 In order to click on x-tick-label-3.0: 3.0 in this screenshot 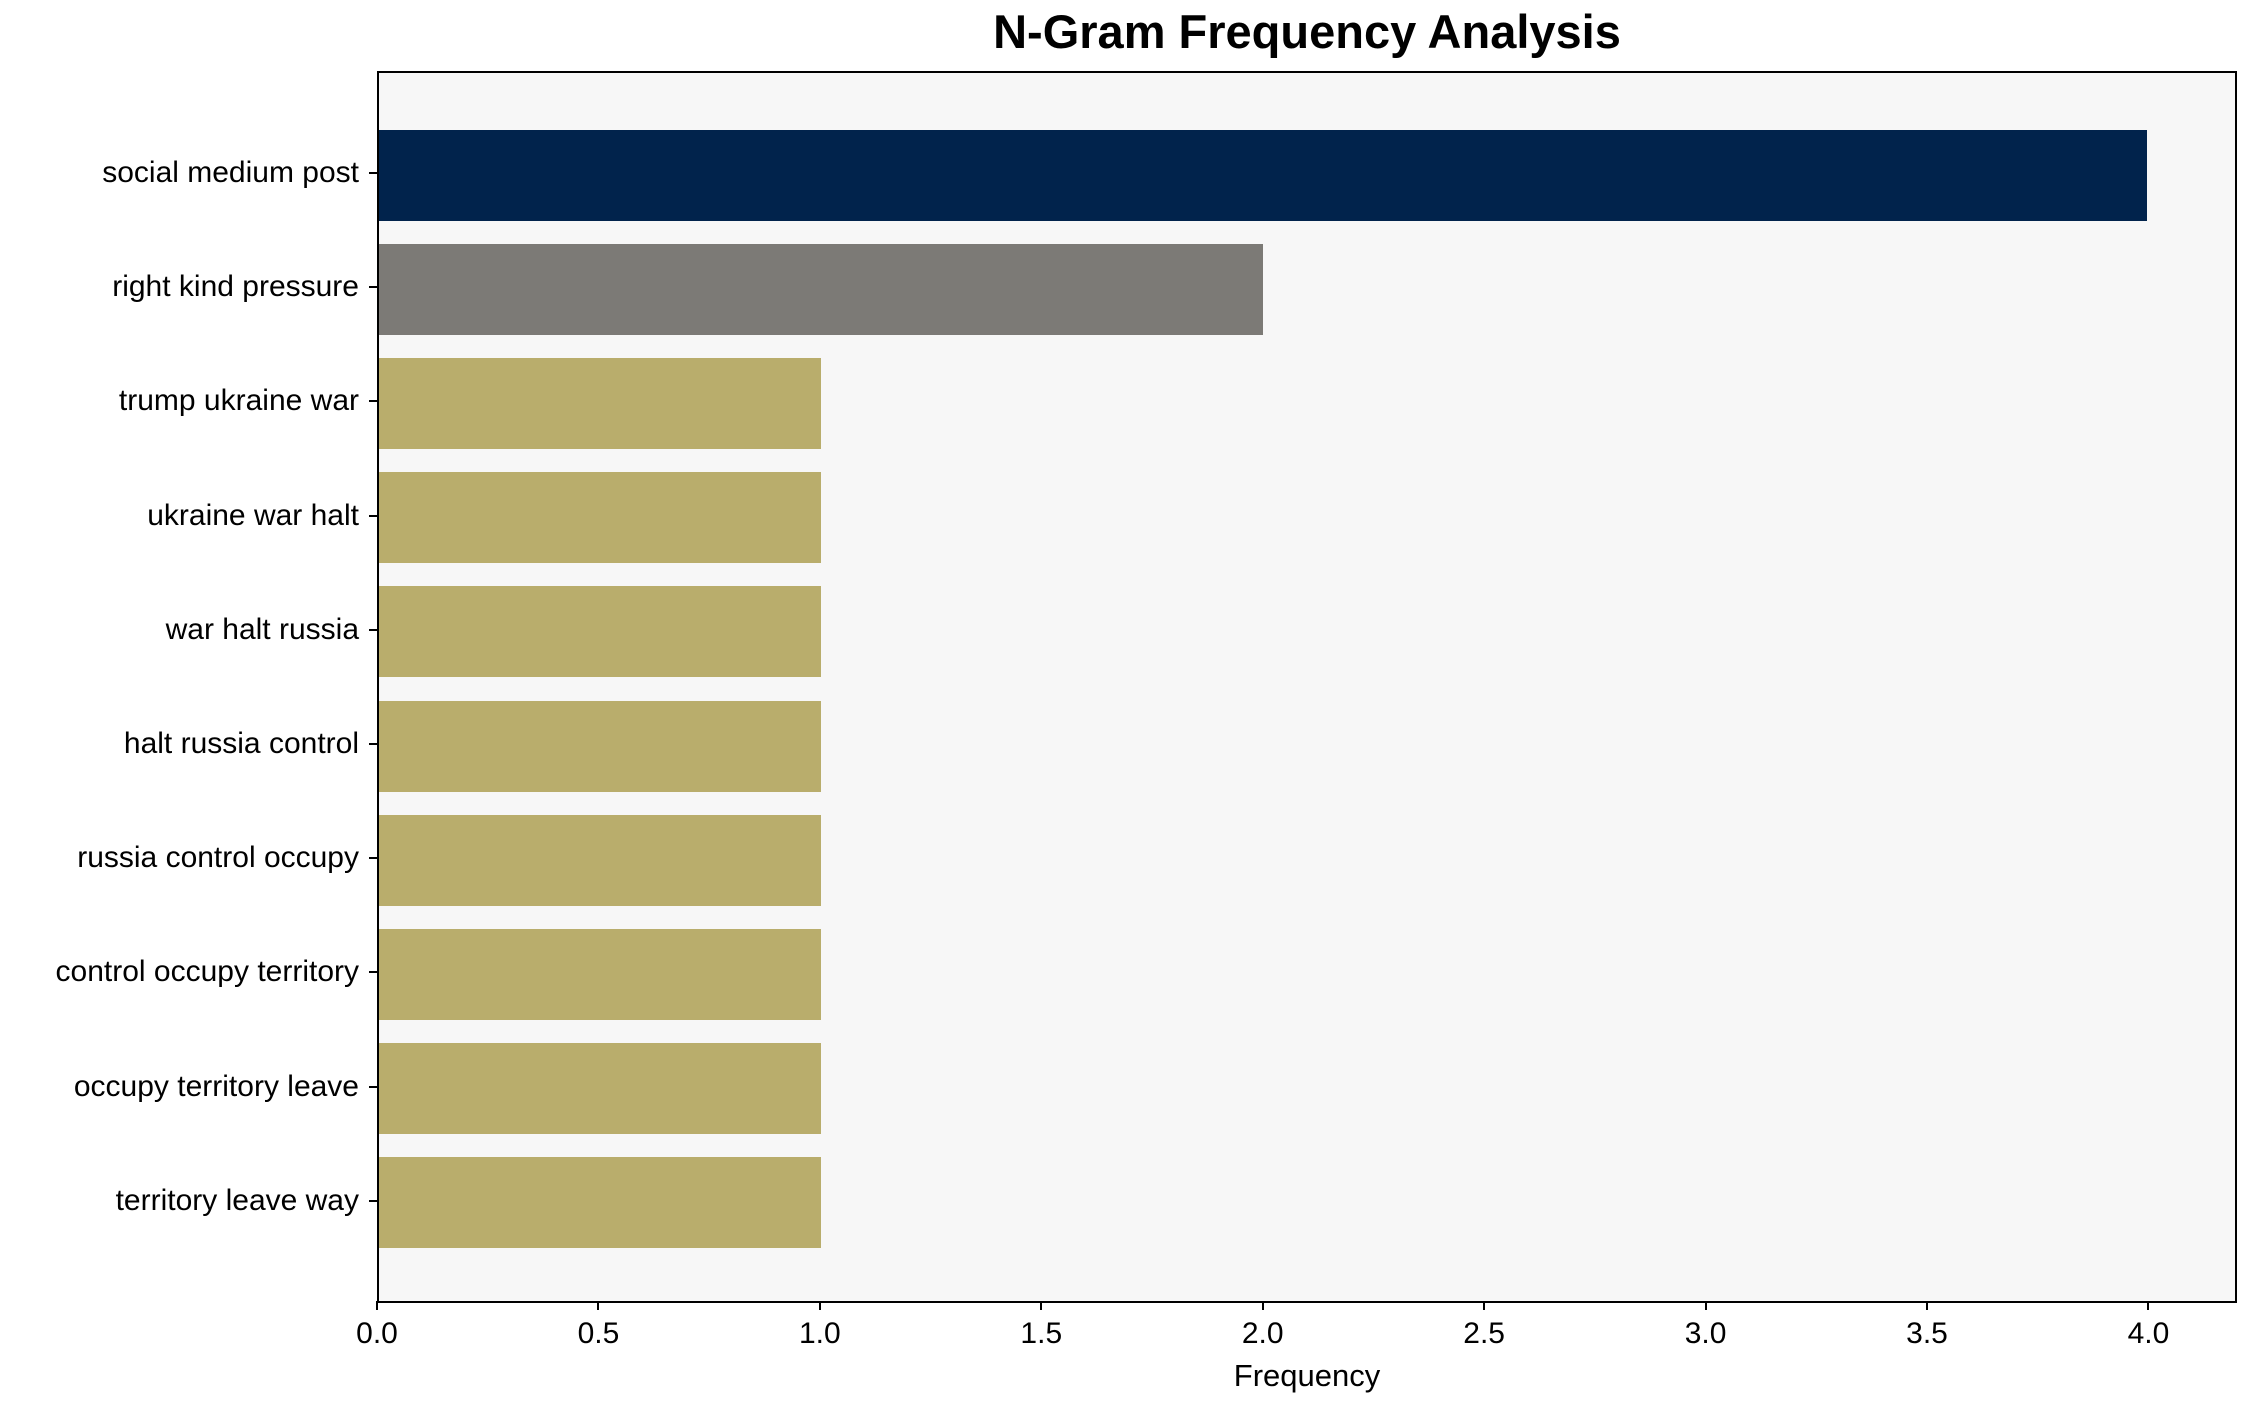, I will do `click(1705, 1333)`.